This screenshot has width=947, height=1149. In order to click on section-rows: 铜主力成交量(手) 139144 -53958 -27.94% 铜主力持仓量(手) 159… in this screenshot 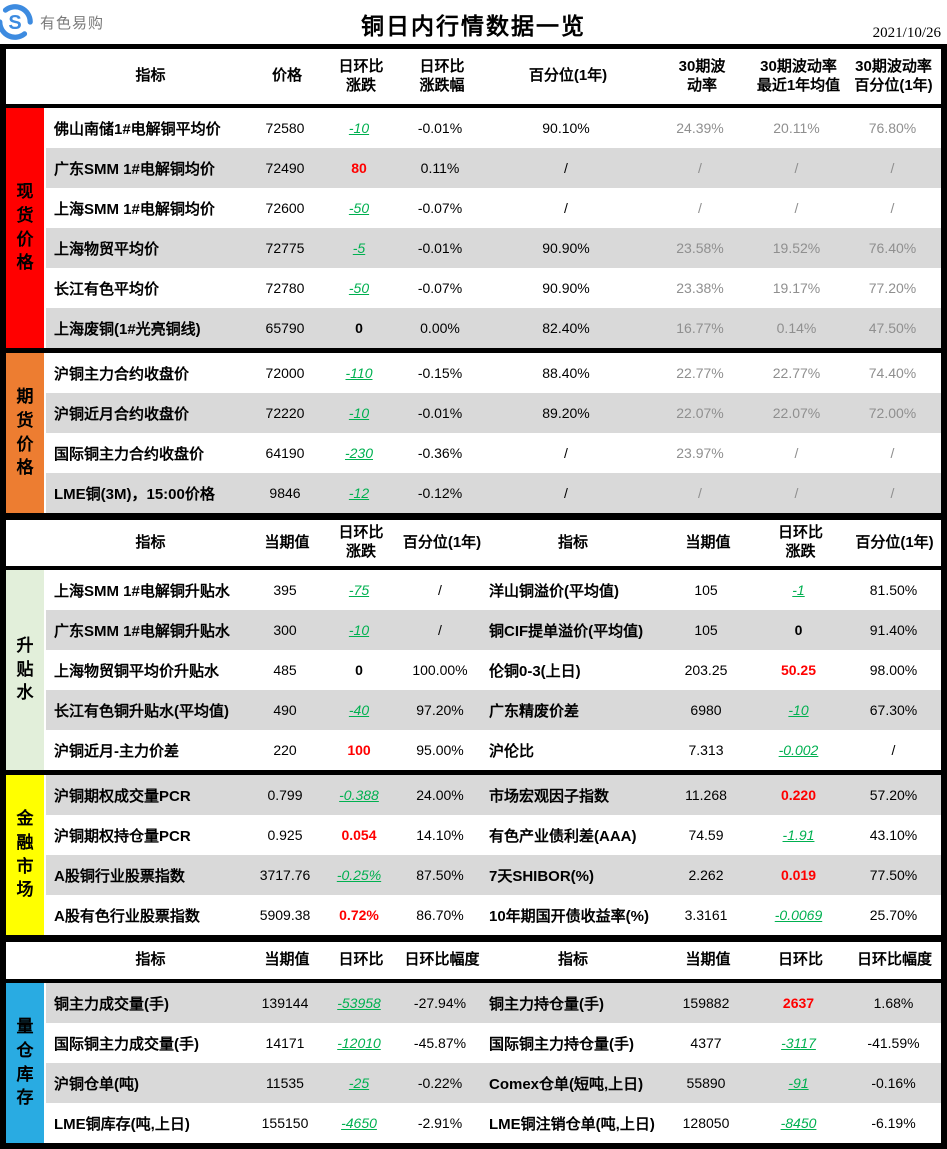, I will do `click(493, 1063)`.